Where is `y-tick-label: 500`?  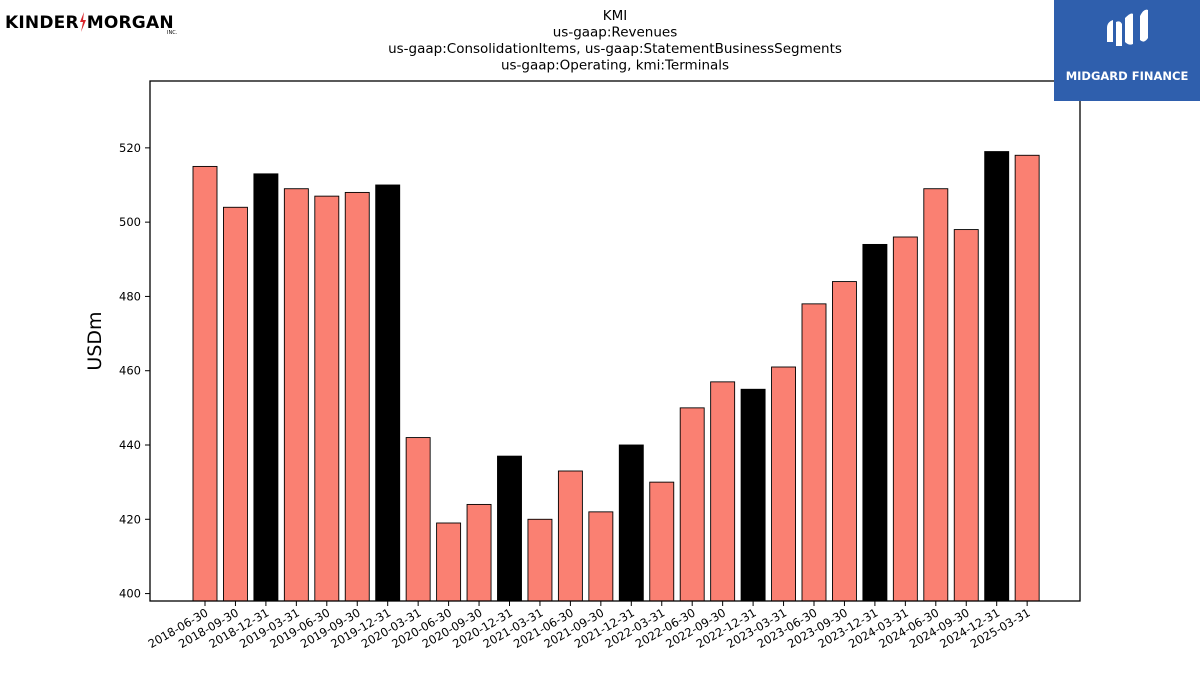
y-tick-label: 500 is located at coordinates (130, 222).